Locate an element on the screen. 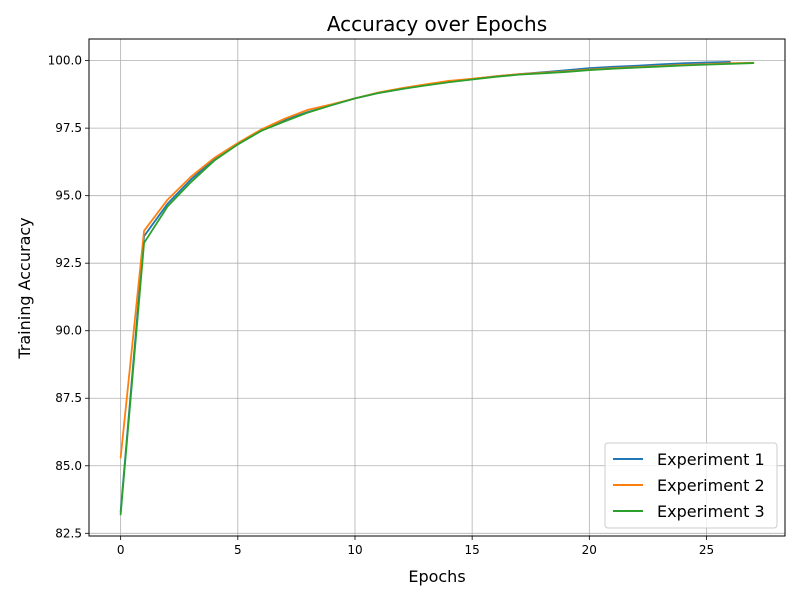 The image size is (800, 600). legend-frame is located at coordinates (691, 485).